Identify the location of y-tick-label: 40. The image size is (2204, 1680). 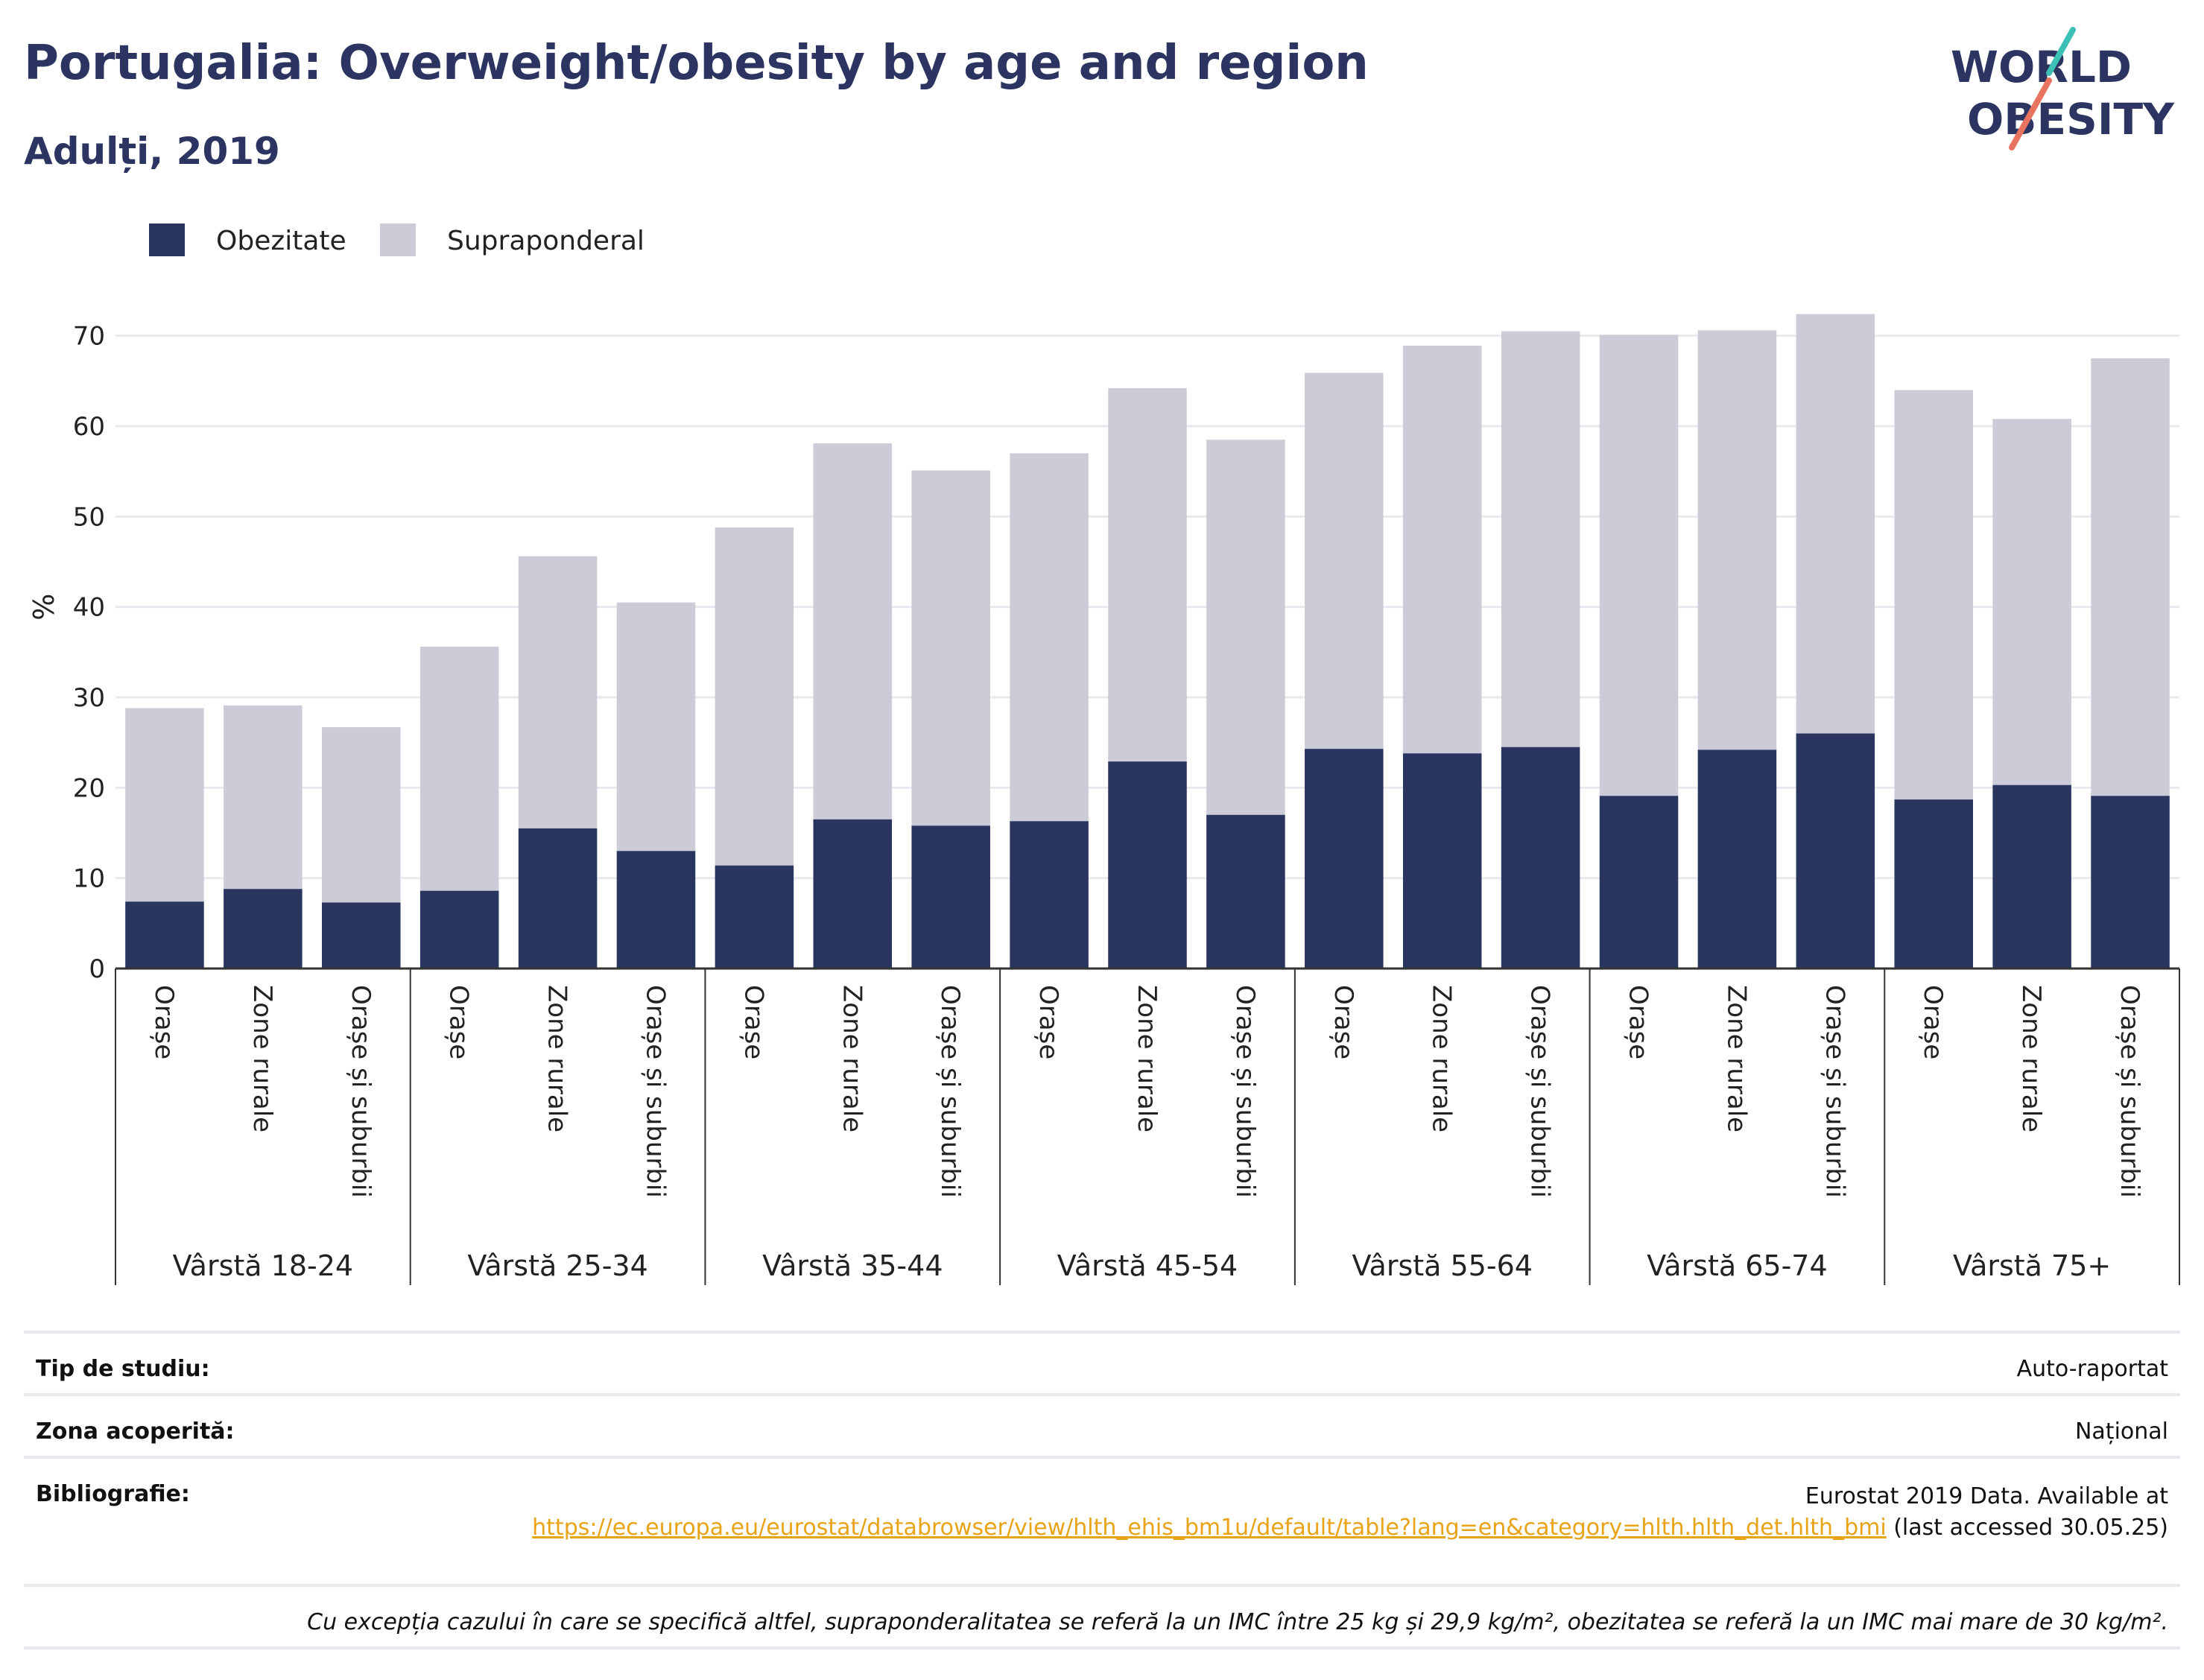
(89, 608).